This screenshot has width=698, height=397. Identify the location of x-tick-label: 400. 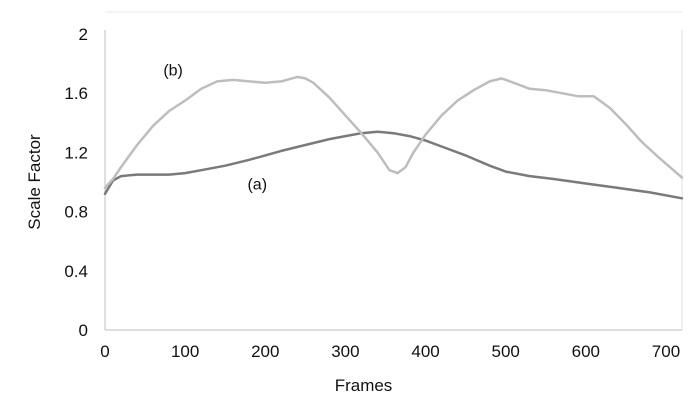
(425, 351).